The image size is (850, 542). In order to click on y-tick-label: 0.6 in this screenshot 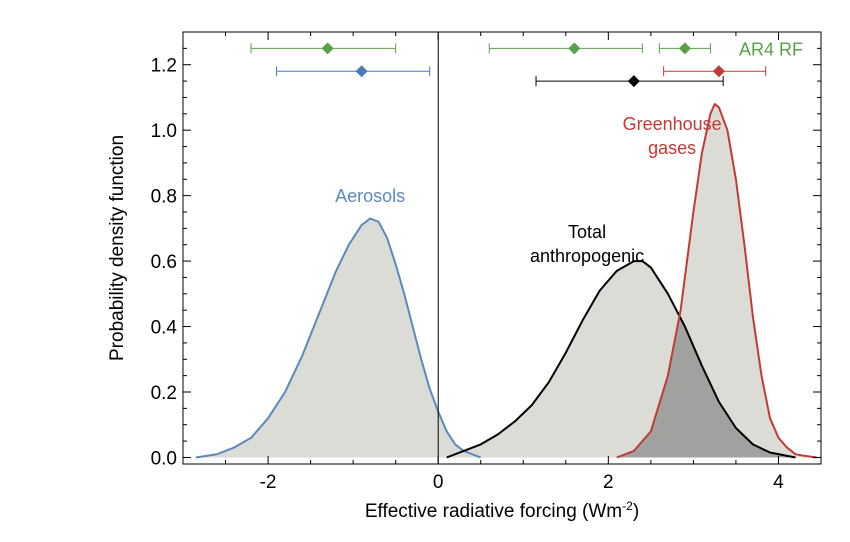, I will do `click(164, 262)`.